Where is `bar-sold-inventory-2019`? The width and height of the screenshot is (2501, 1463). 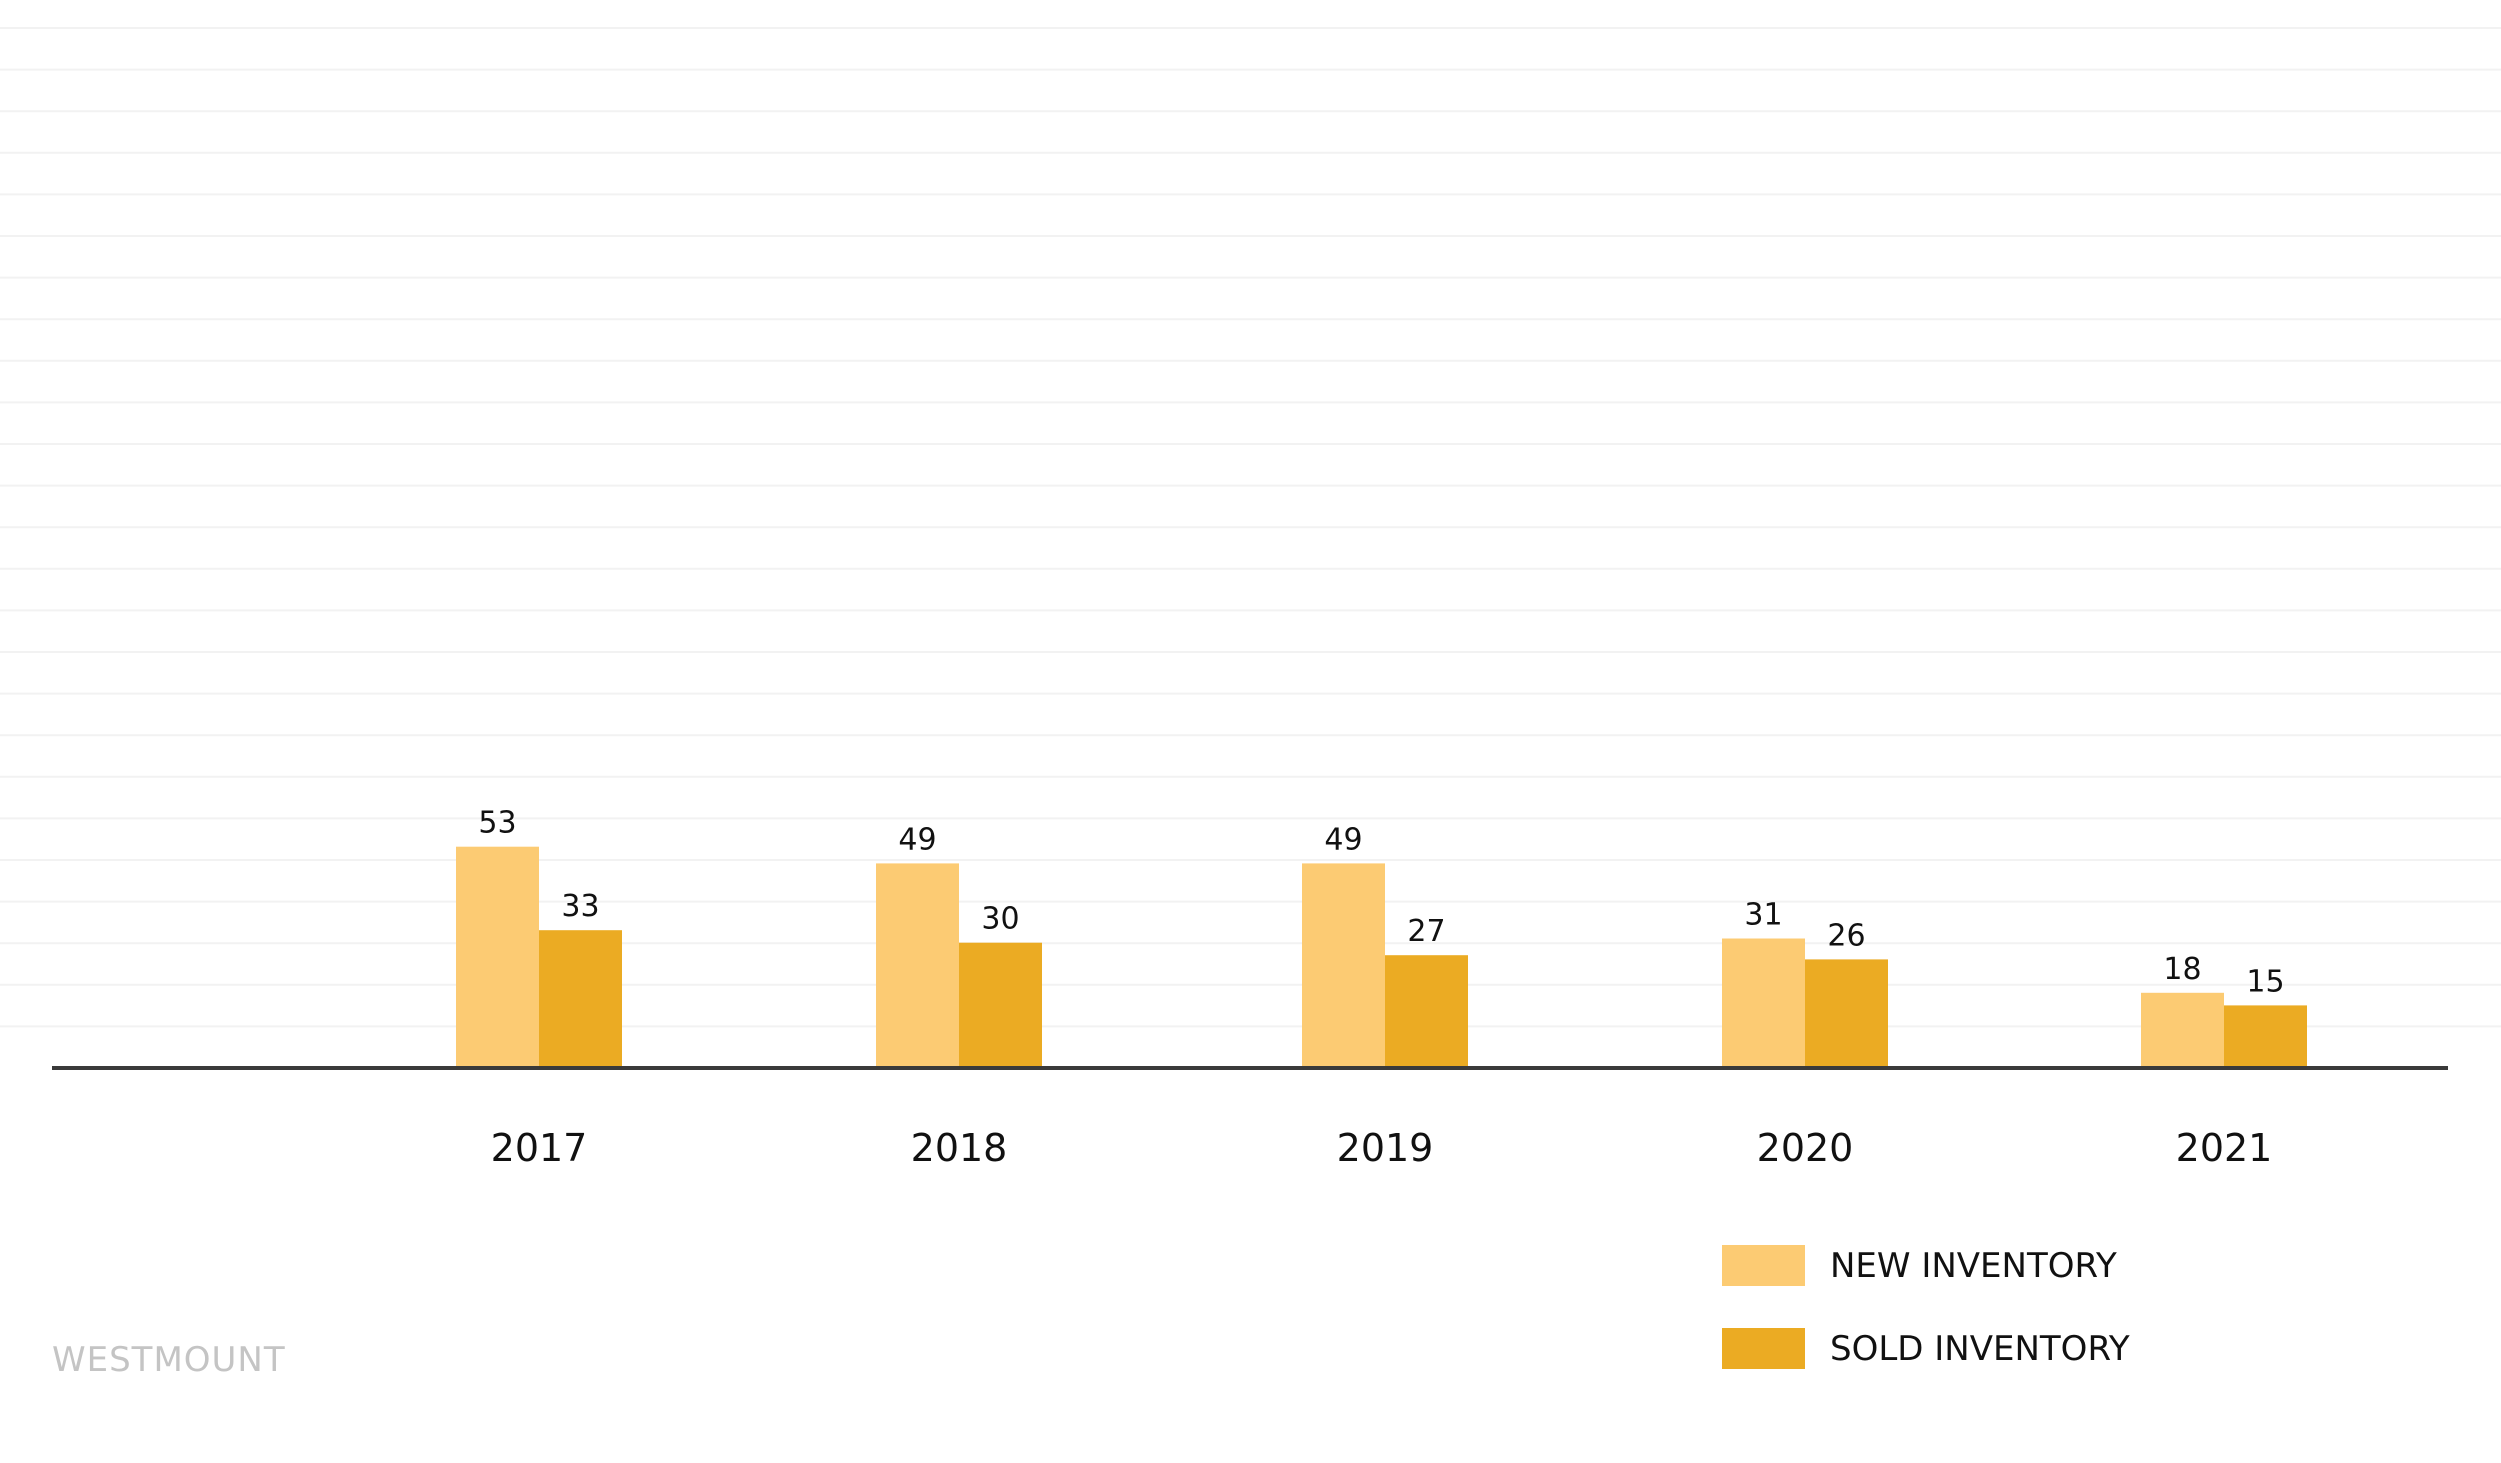 bar-sold-inventory-2019 is located at coordinates (1426, 1011).